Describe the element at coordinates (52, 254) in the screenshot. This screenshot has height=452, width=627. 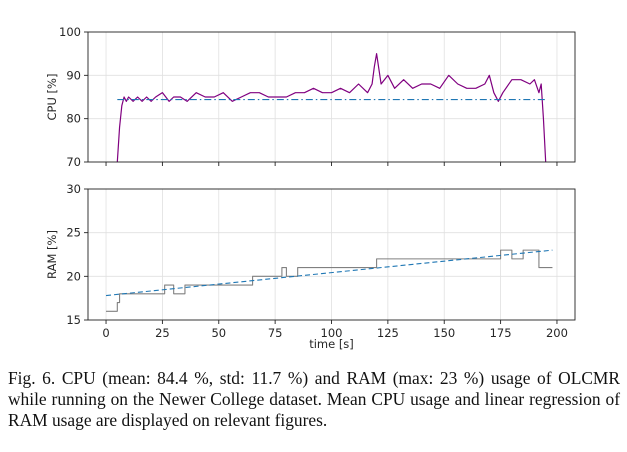
I see `y-axis-label: RAM [%]` at that location.